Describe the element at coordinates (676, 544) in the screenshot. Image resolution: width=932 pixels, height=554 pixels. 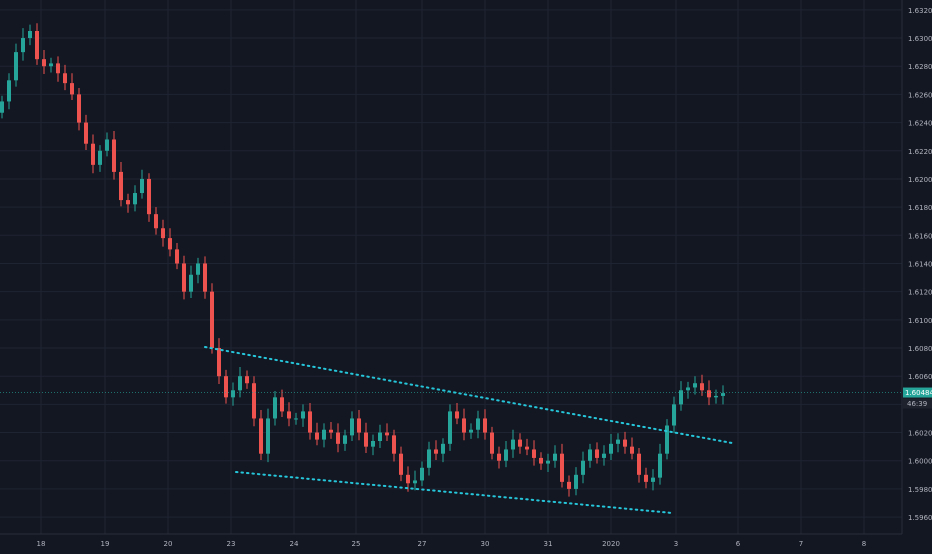
I see `x-tick-label: 3` at that location.